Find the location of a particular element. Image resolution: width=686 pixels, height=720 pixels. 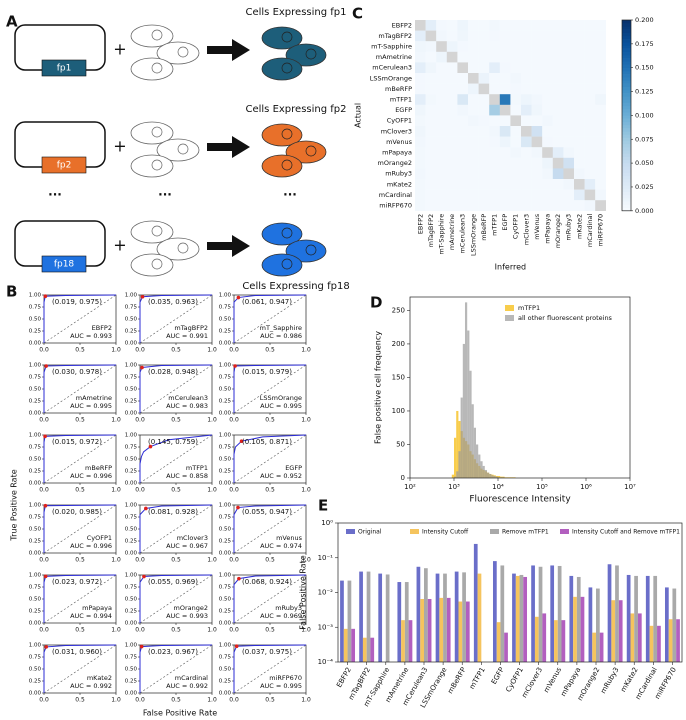

legend-label: Remove mTFP1 is located at coordinates (525, 532).